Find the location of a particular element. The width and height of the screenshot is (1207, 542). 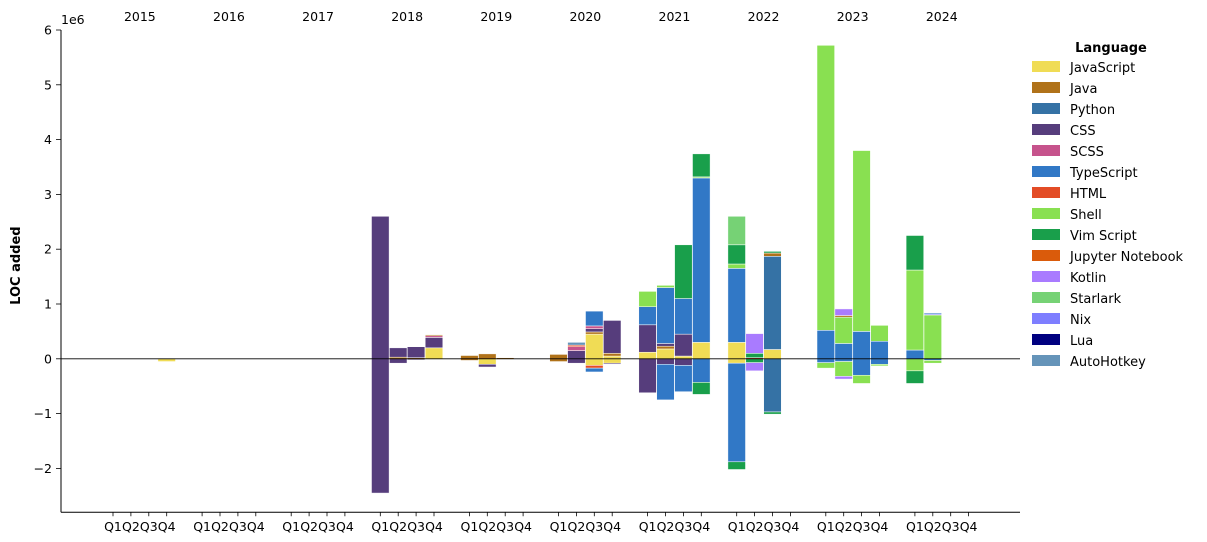

legend-label-python: Python is located at coordinates (1092, 110).